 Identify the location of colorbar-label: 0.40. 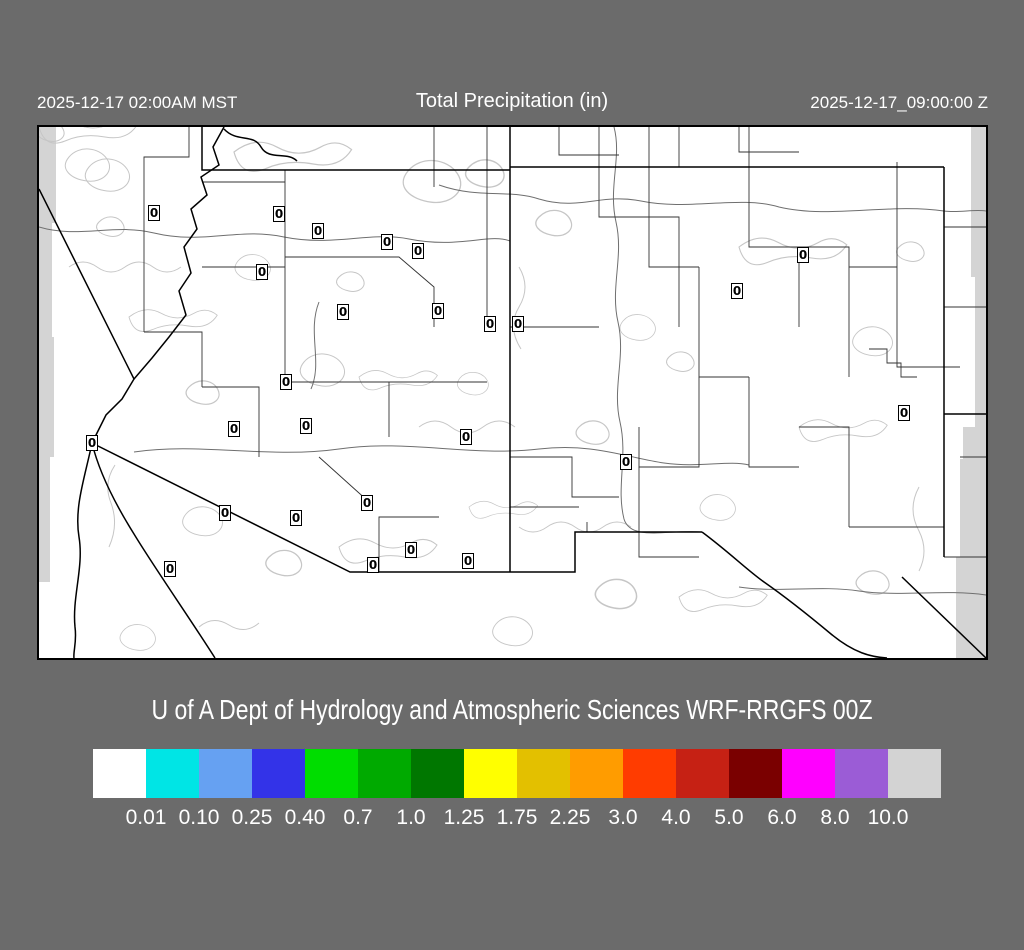
(305, 817).